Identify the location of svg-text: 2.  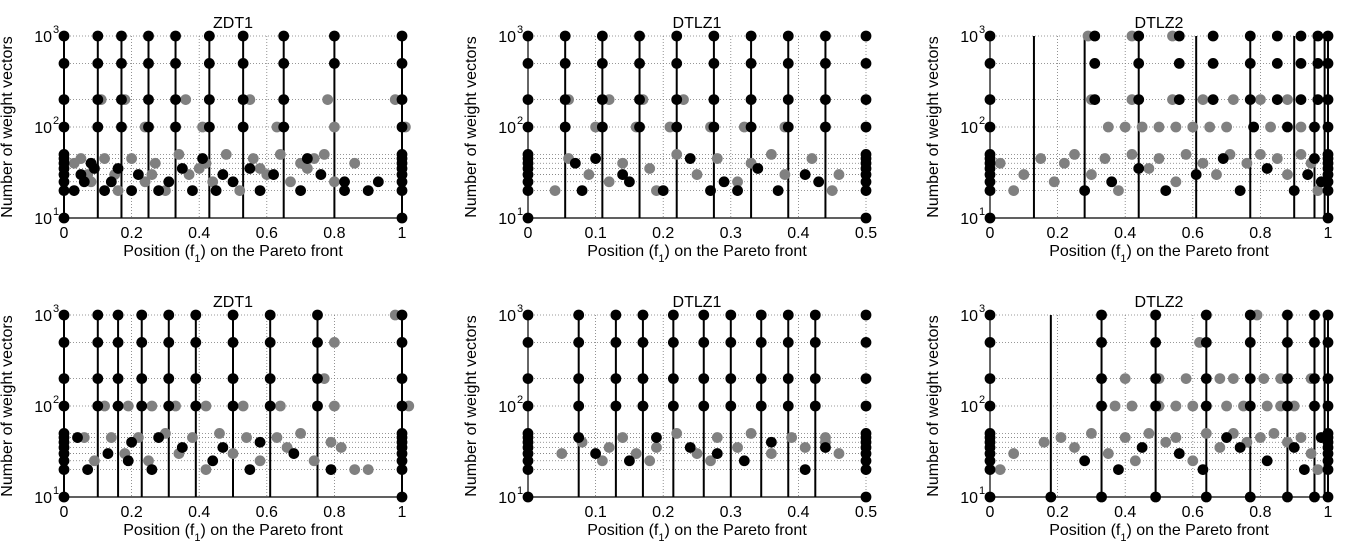
(56, 121).